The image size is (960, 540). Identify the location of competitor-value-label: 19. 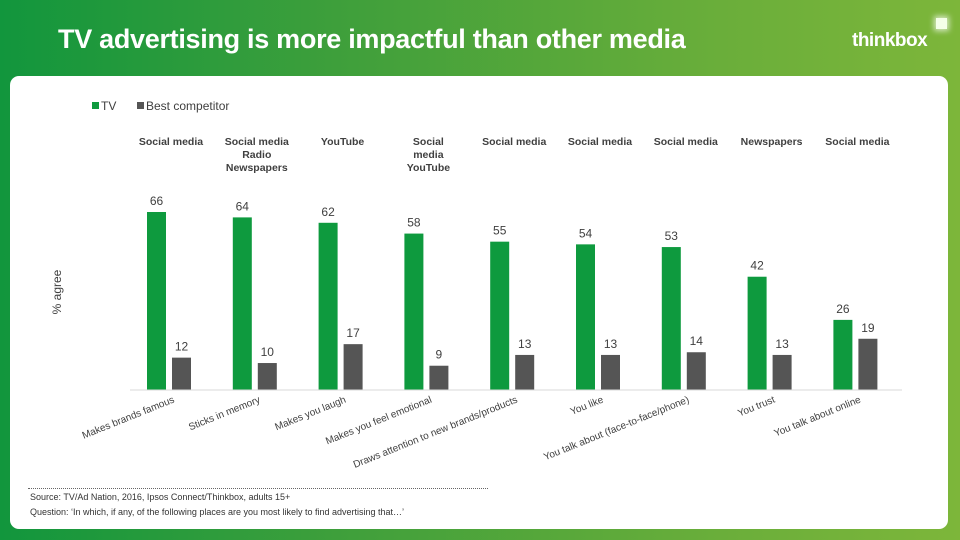
(868, 328).